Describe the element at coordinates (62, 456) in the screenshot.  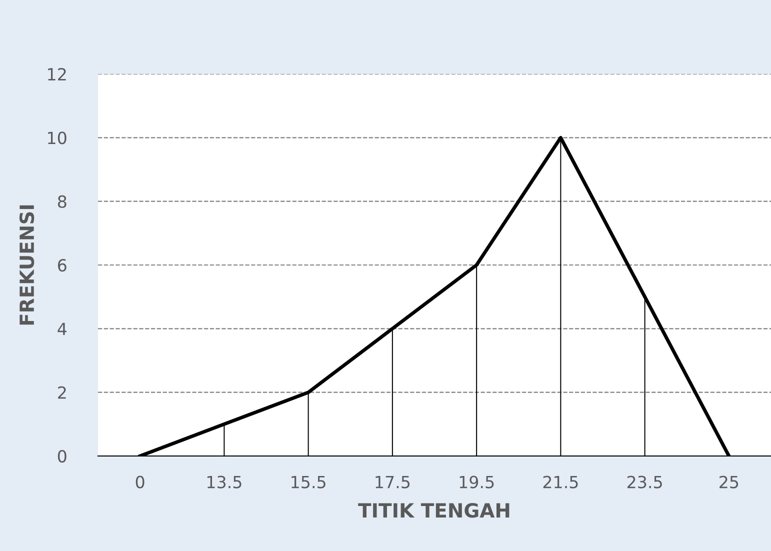
I see `y-tick-label: 0` at that location.